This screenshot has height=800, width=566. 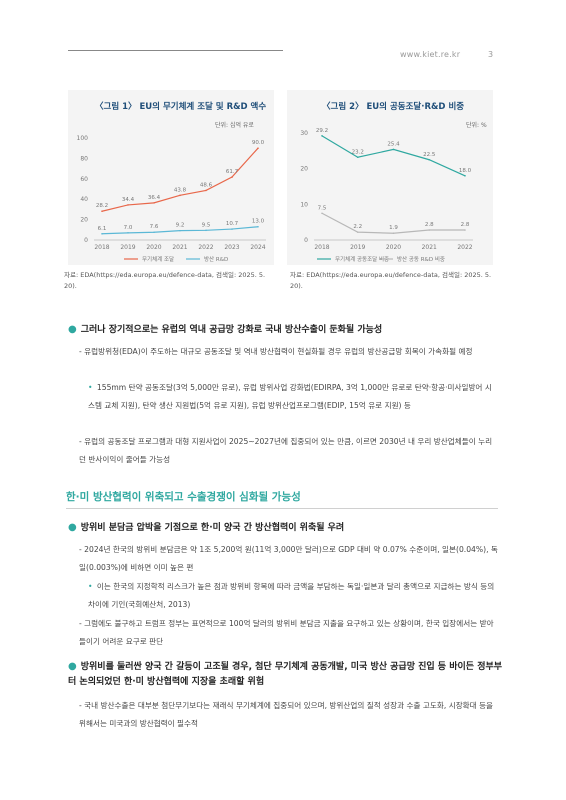 What do you see at coordinates (84, 158) in the screenshot?
I see `y-tick-label: 80` at bounding box center [84, 158].